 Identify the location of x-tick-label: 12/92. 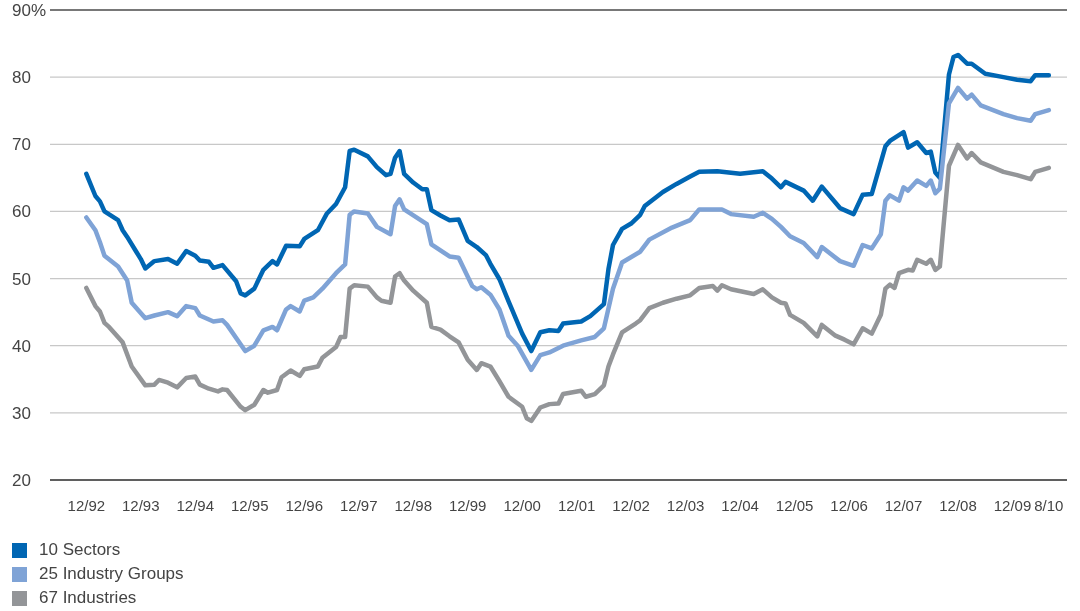
(86, 505).